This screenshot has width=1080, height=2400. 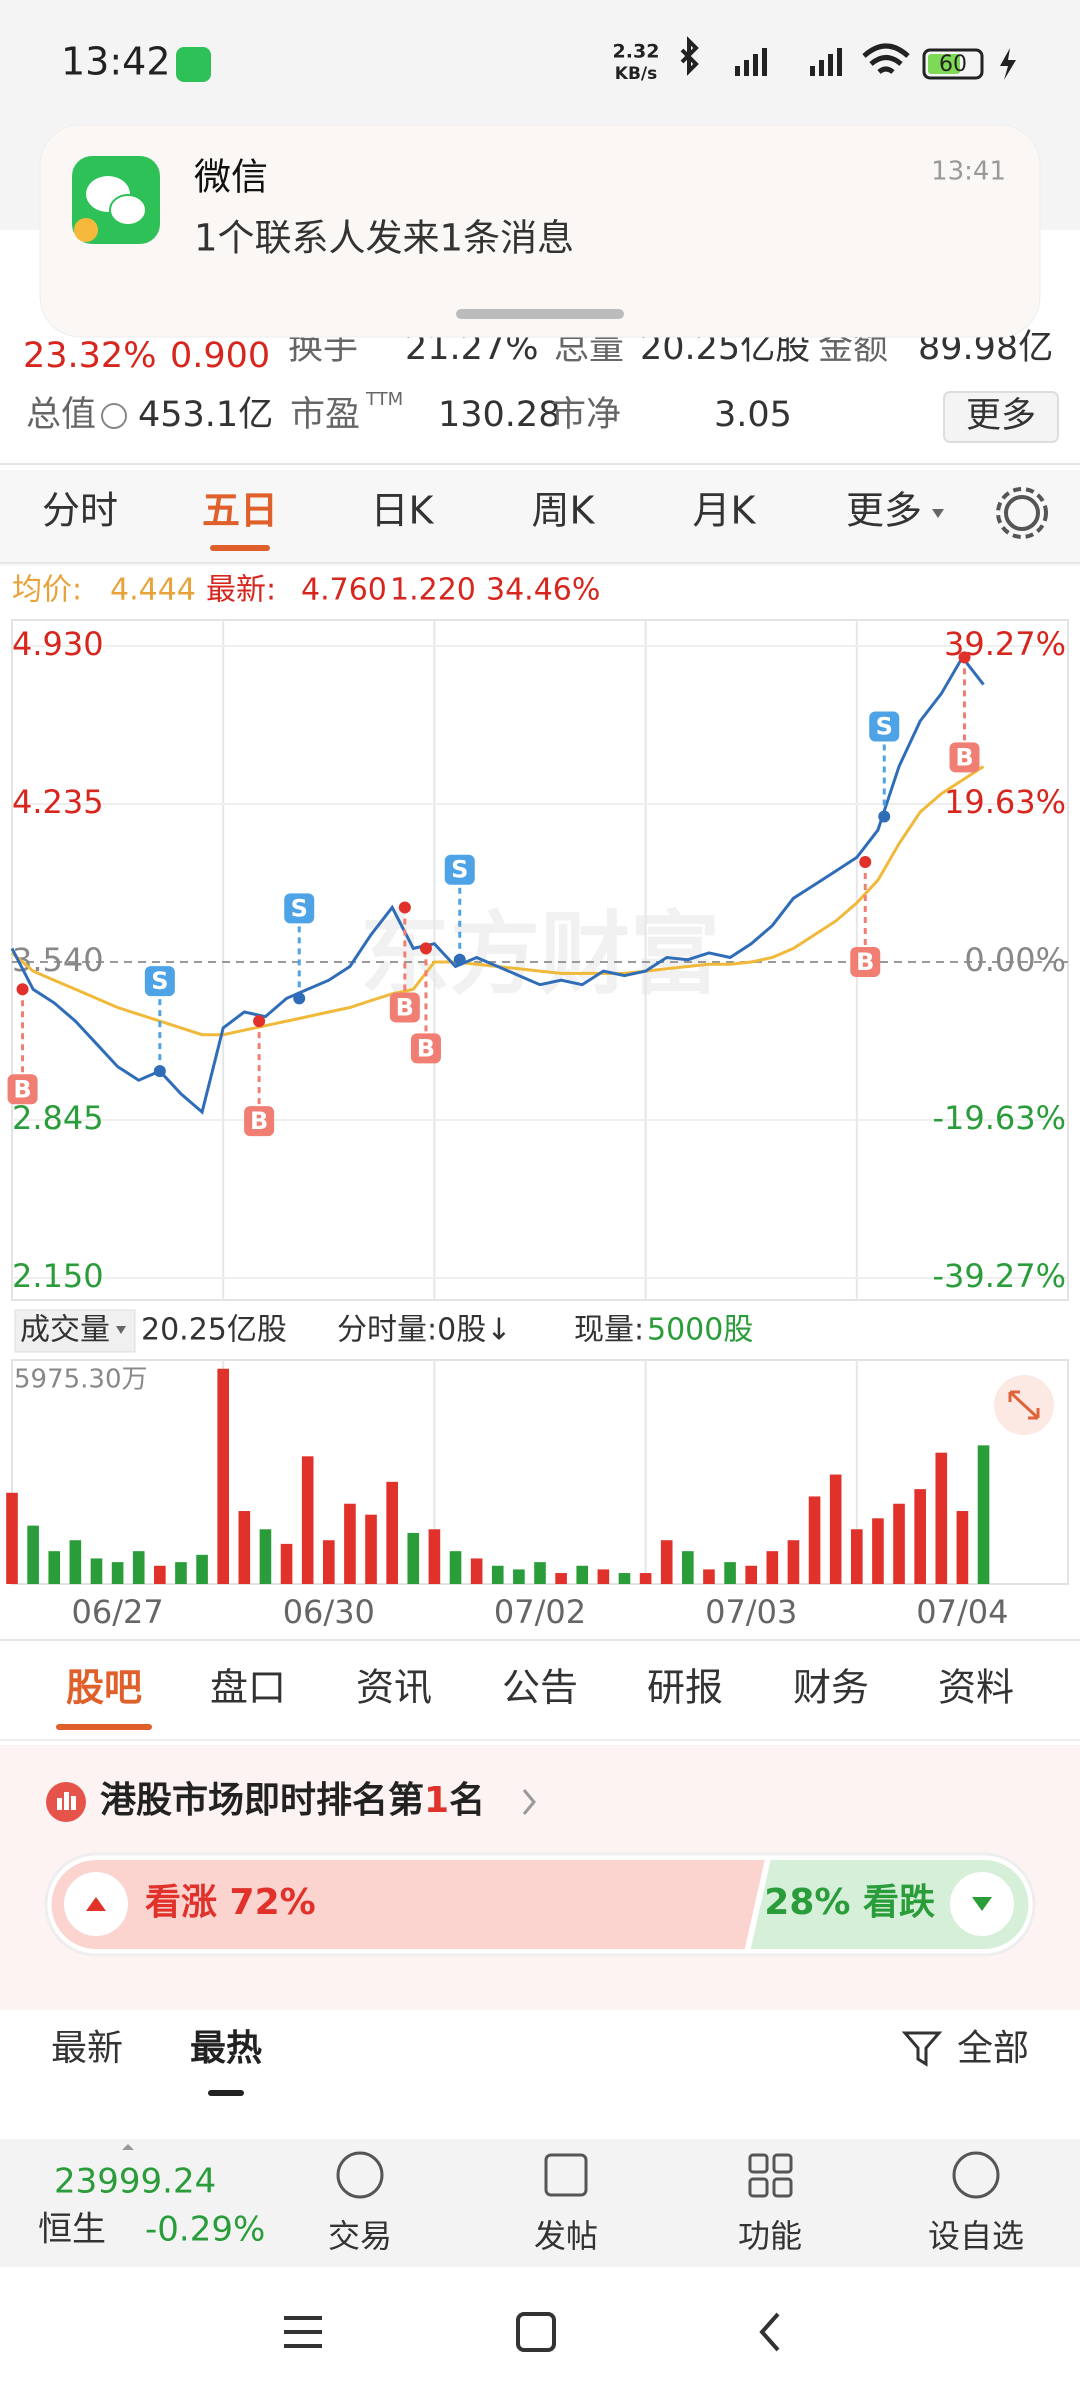 What do you see at coordinates (220, 356) in the screenshot?
I see `change: 0.900` at bounding box center [220, 356].